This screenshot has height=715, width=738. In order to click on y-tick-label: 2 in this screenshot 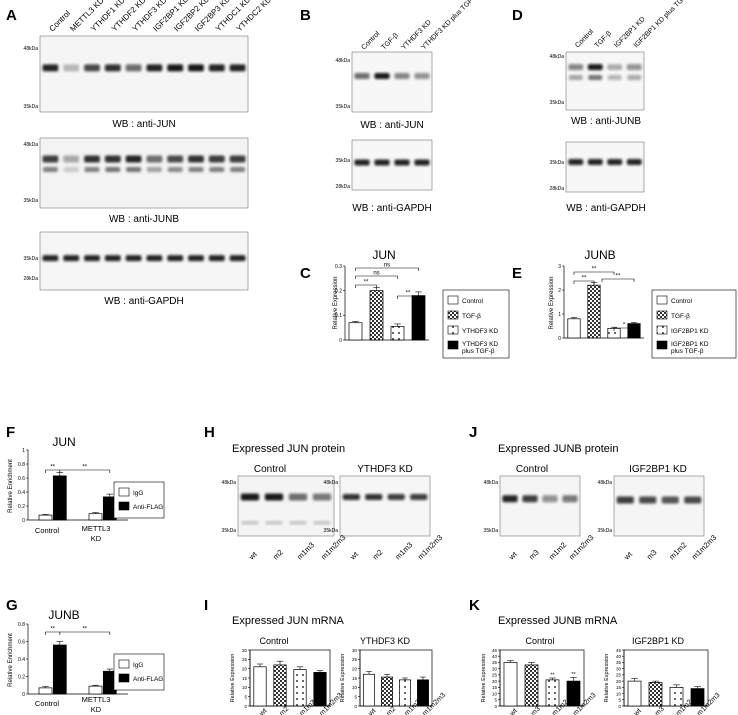, I will do `click(559, 291)`.